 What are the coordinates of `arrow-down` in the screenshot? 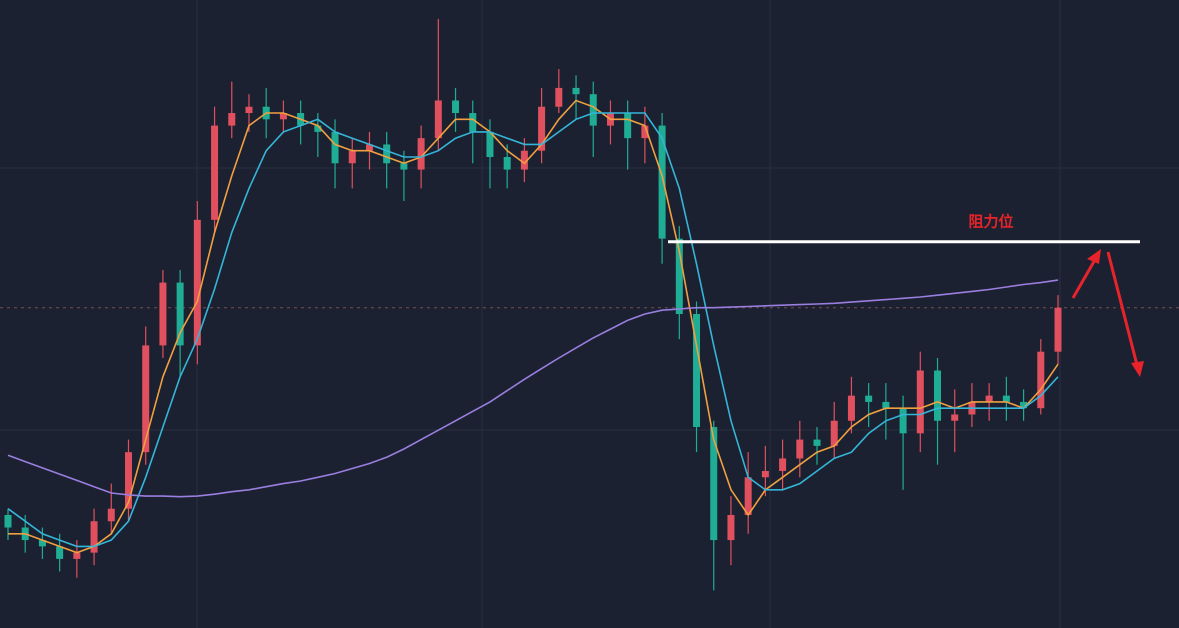 It's located at (1122, 308).